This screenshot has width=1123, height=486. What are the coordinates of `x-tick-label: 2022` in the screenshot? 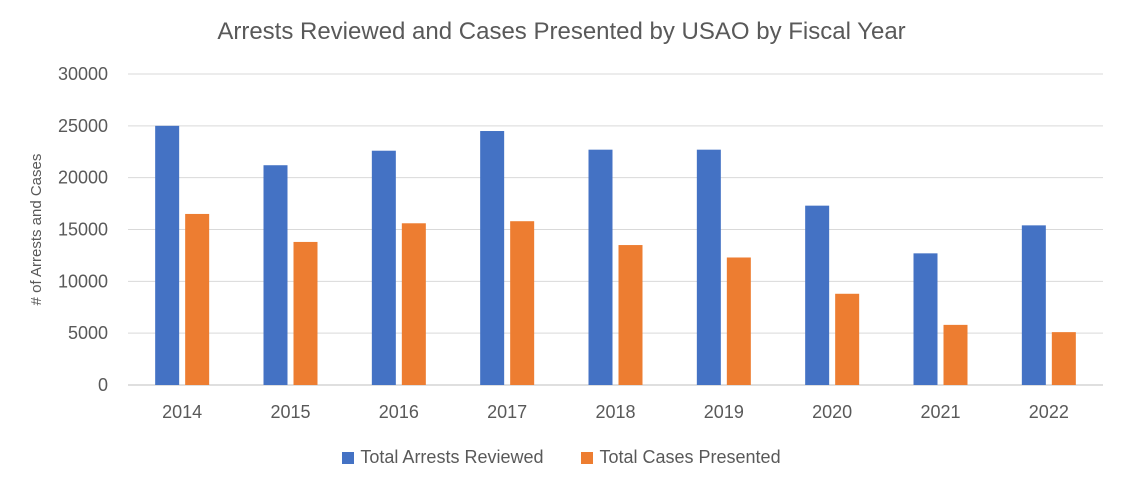 It's located at (1049, 412).